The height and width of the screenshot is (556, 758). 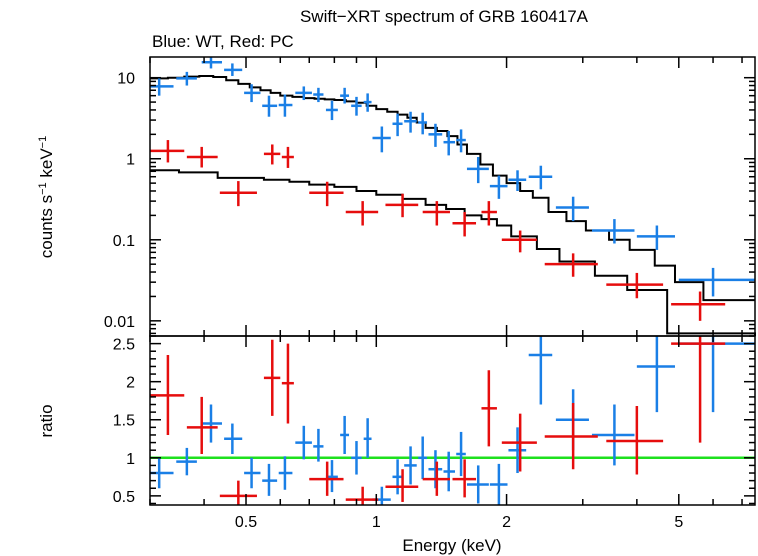 What do you see at coordinates (223, 41) in the screenshot?
I see `chart-subtitle: Blue: WT, Red: PC` at bounding box center [223, 41].